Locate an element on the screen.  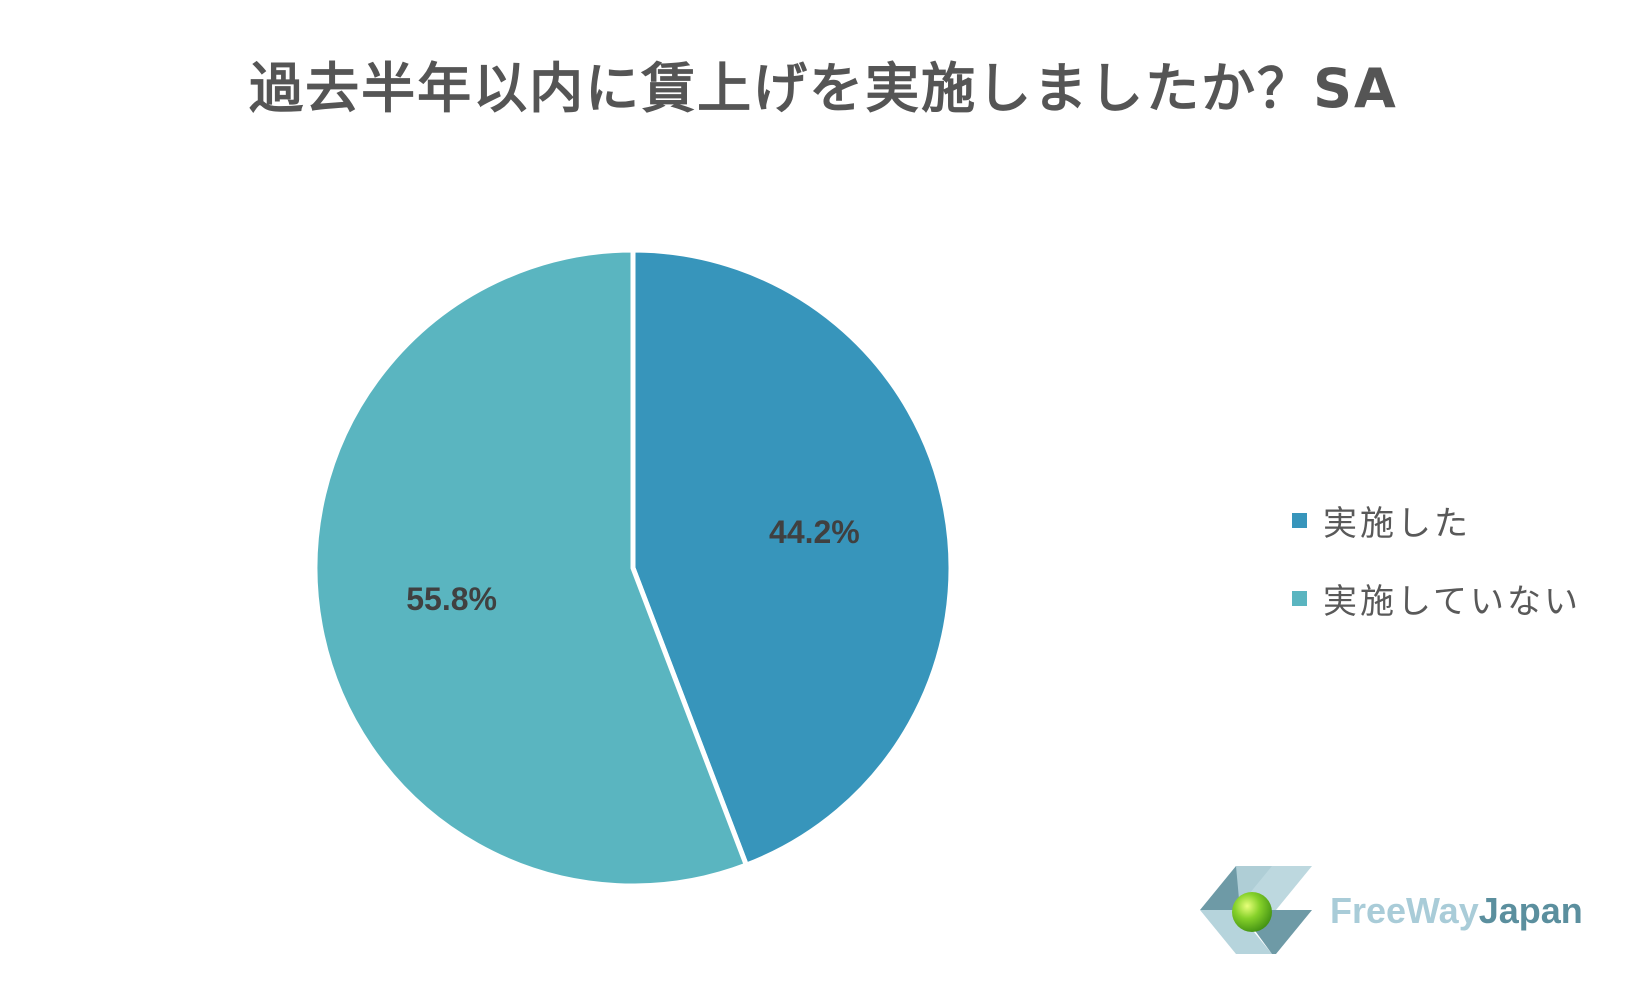
freewayjapan-logo-text: FreeWayJapan is located at coordinates (1456, 911).